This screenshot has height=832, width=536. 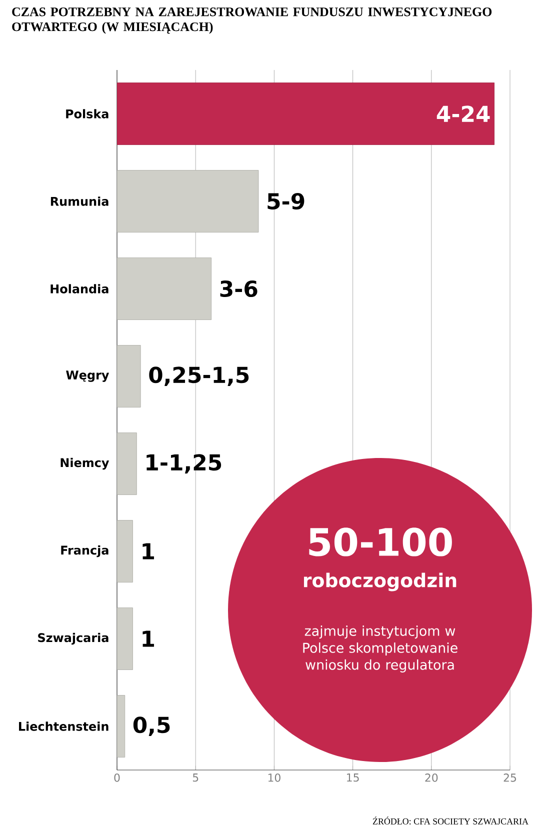 I want to click on y-tick-label: Rumunia, so click(x=79, y=201).